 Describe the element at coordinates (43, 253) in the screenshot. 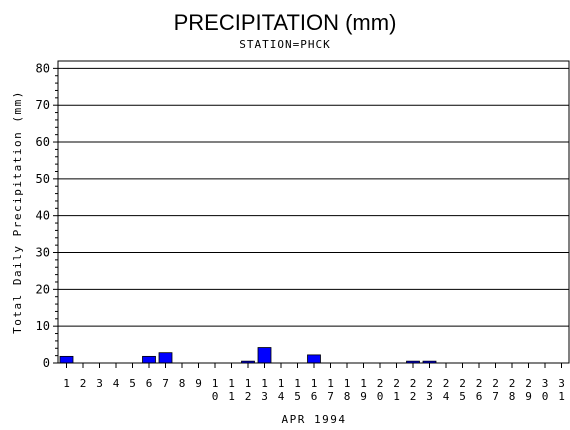

I see `y-tick-label: 30` at that location.